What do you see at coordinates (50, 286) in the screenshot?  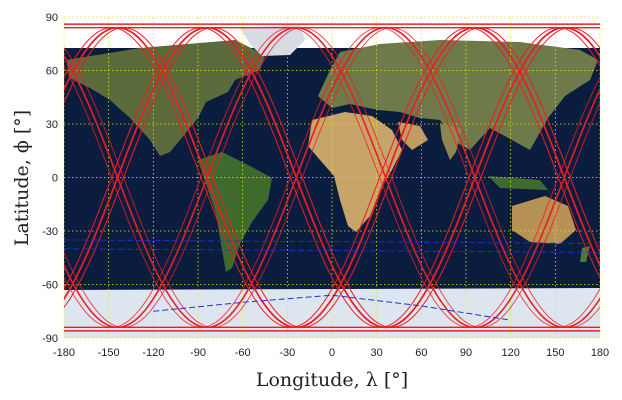 I see `y-tick-label: -60` at bounding box center [50, 286].